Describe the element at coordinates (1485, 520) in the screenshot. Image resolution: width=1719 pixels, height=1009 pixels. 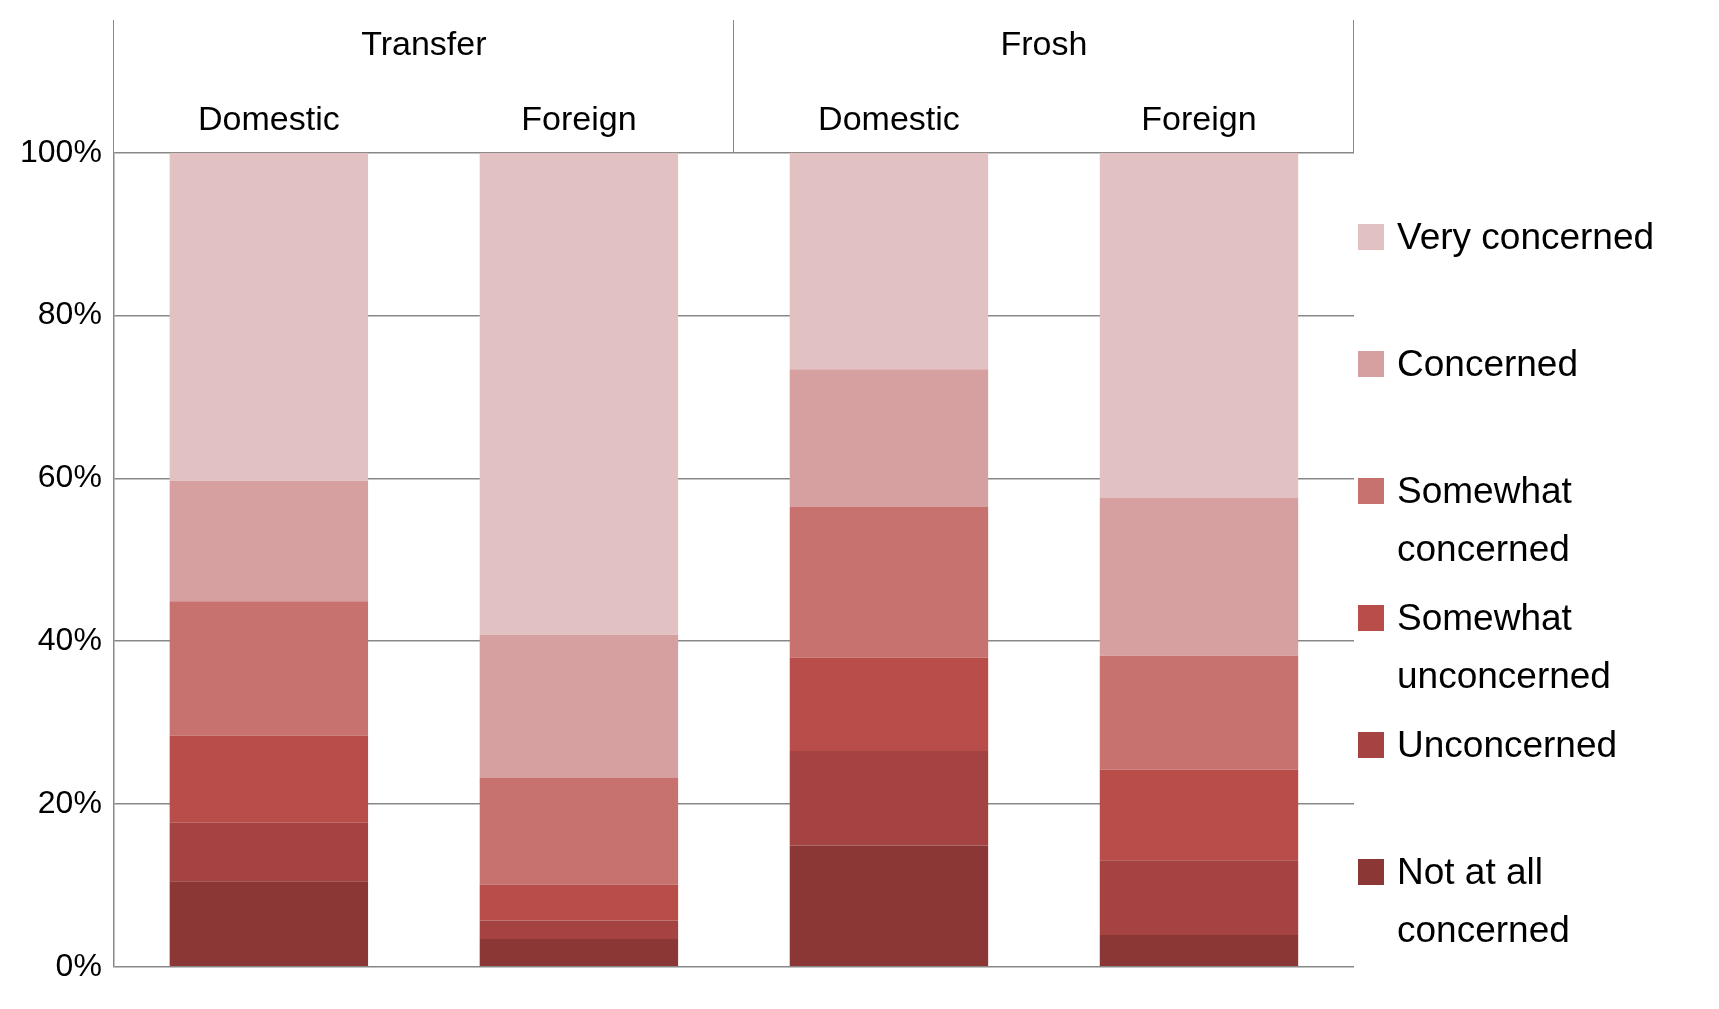
I see `legend-label: Somewhat concerned` at that location.